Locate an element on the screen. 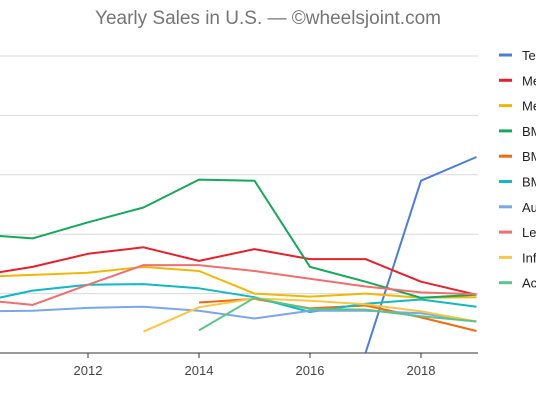 This screenshot has height=402, width=536. x-tick-label: 2012 is located at coordinates (88, 370).